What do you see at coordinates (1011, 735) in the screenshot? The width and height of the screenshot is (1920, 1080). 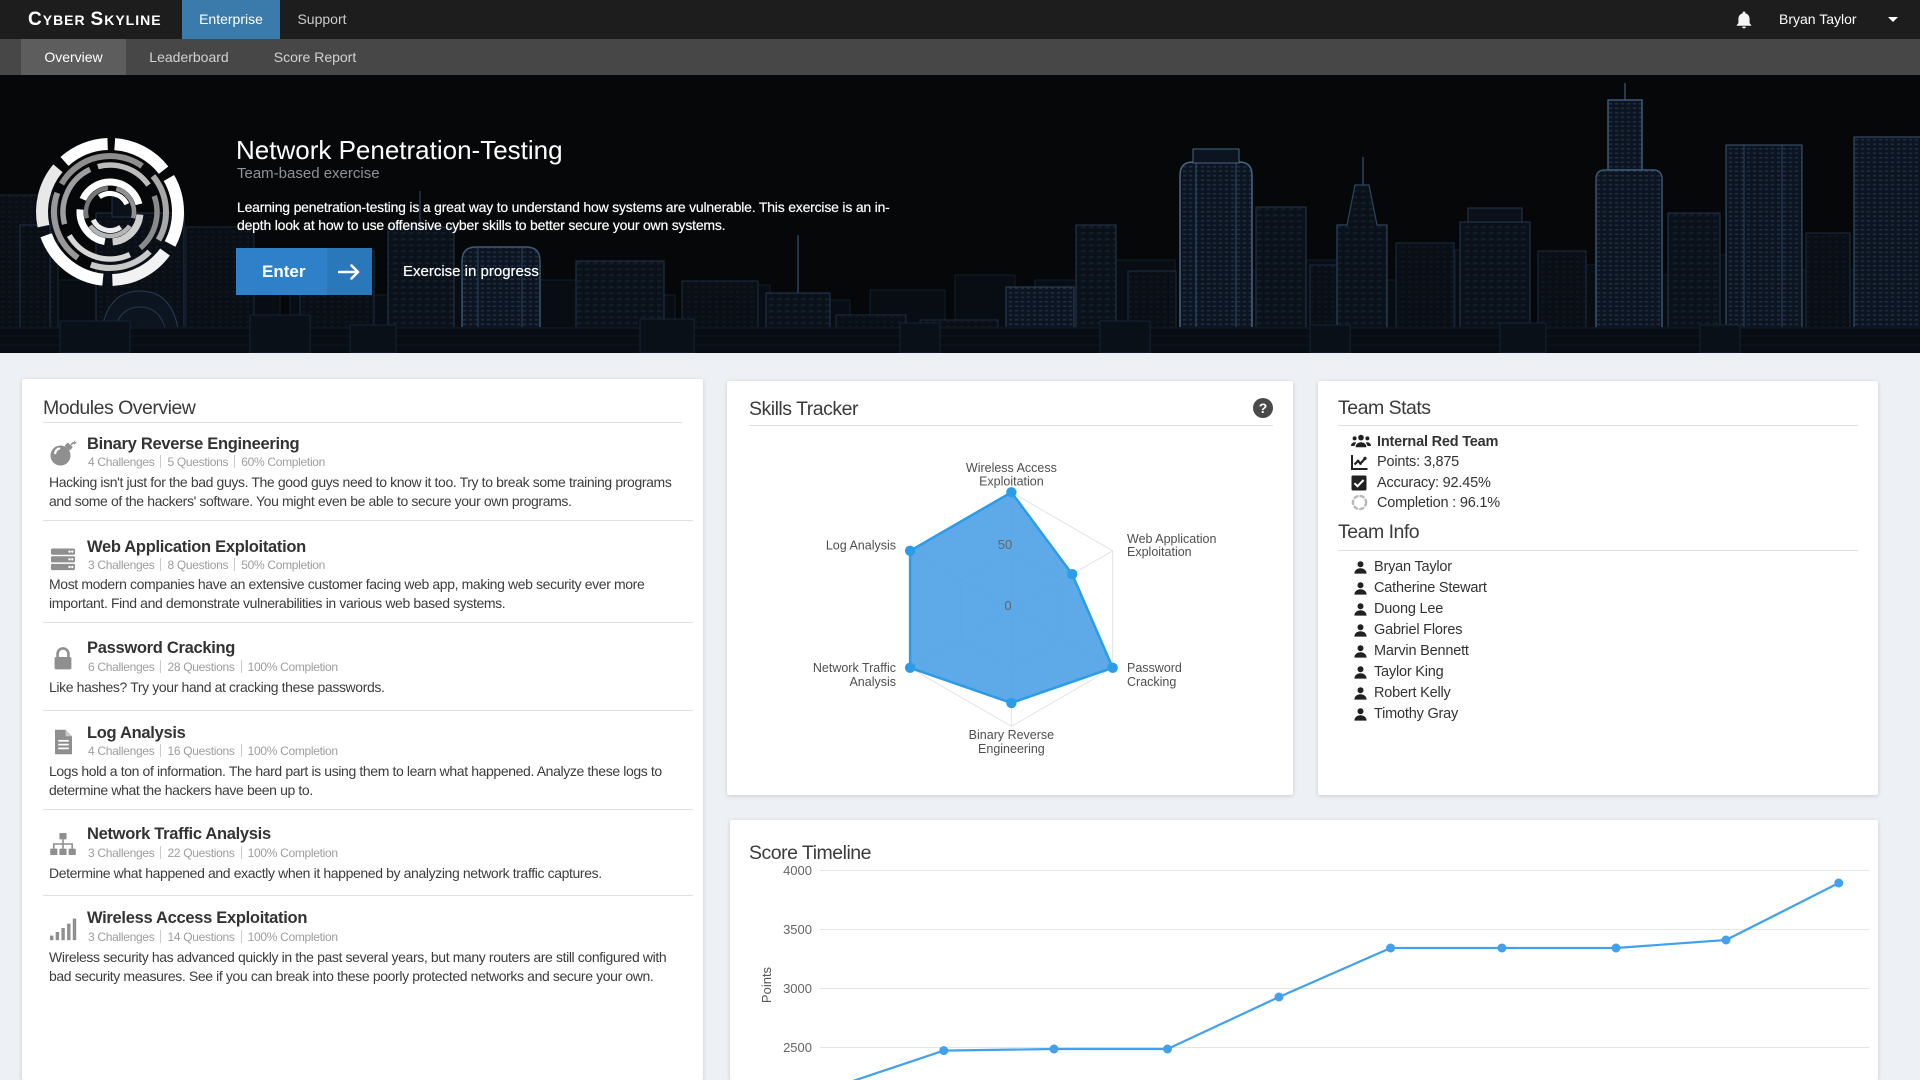 I see `svg-text: Binary Reverse` at bounding box center [1011, 735].